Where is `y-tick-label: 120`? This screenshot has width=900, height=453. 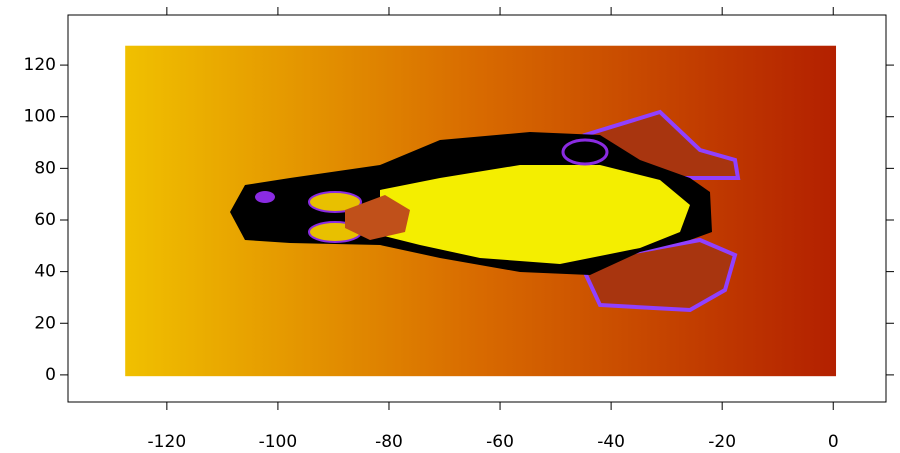
y-tick-label: 120 is located at coordinates (40, 65).